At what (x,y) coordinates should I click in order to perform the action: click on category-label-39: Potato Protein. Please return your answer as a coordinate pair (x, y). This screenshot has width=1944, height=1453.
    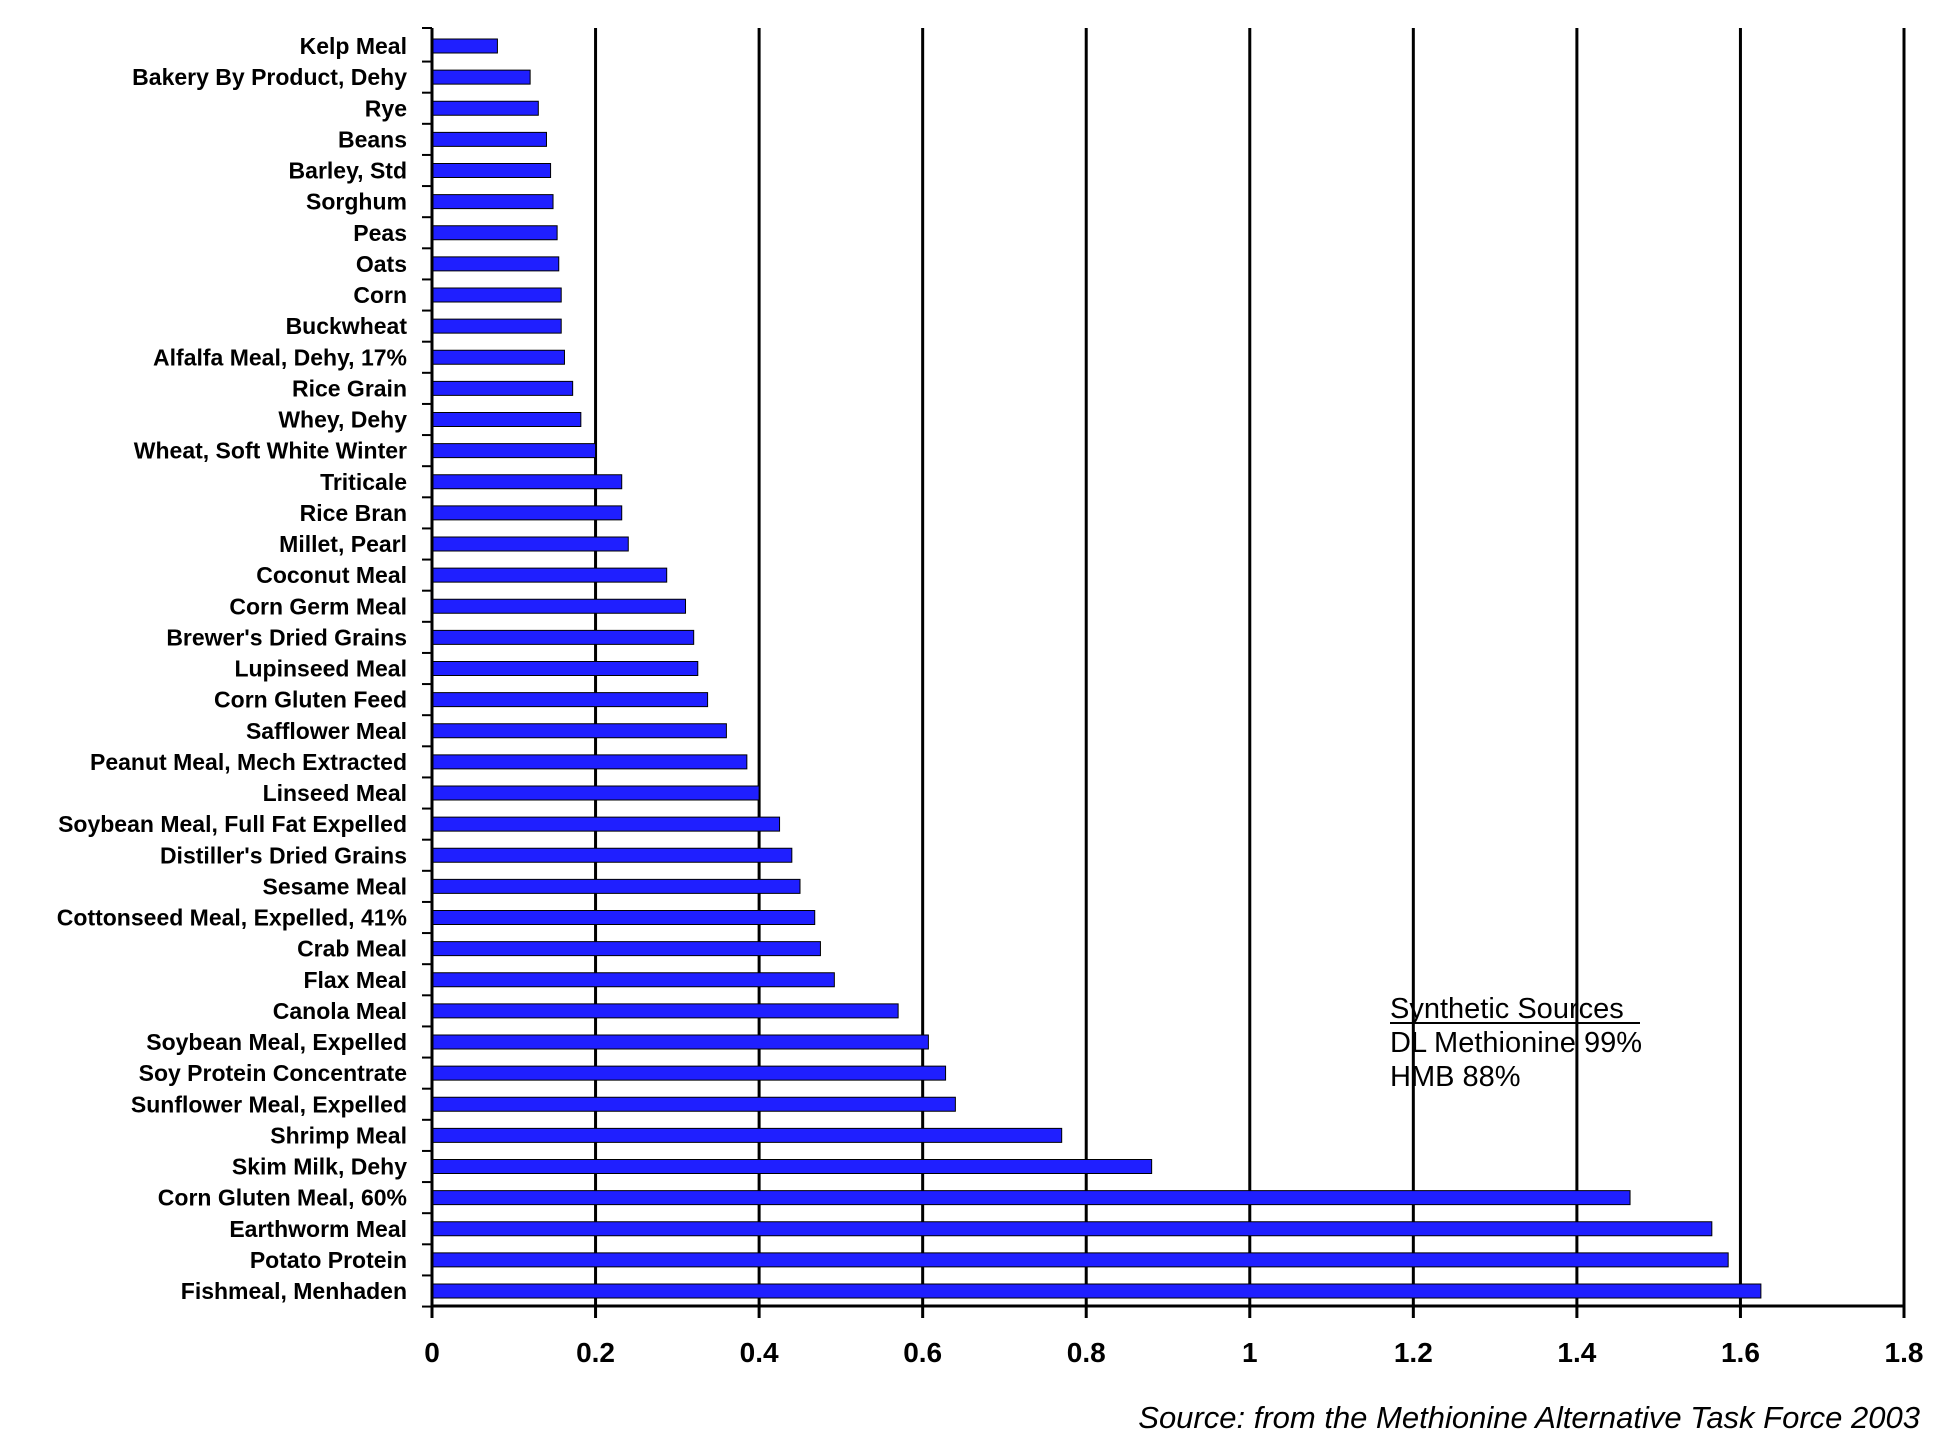
    Looking at the image, I should click on (328, 1260).